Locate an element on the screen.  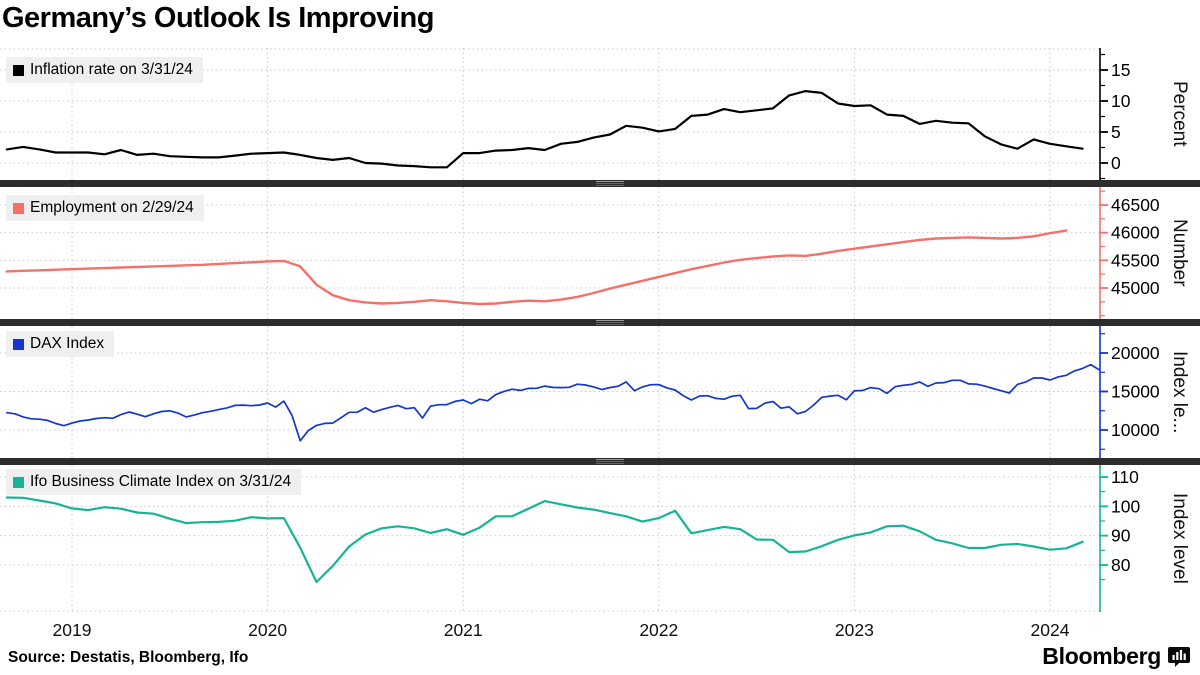
source-note: Source: Destatis, Bloomberg, Ifo is located at coordinates (128, 657).